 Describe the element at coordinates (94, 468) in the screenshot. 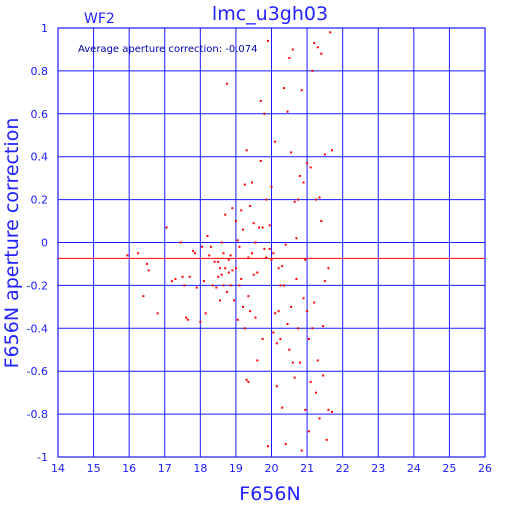

I see `x-tick-label: 15` at that location.